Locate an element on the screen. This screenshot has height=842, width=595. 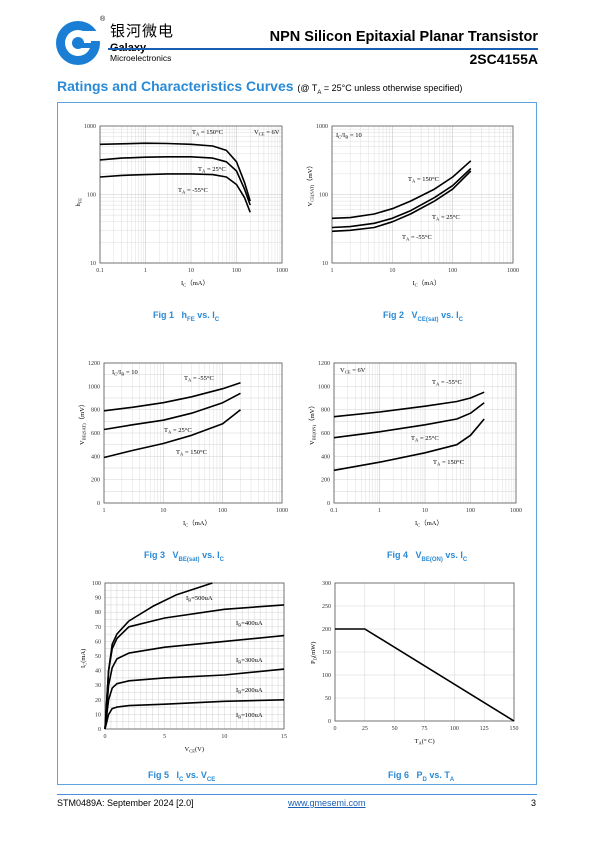
fig1-caption: Fig 1 hFE vs. IC is located at coordinates (186, 316).